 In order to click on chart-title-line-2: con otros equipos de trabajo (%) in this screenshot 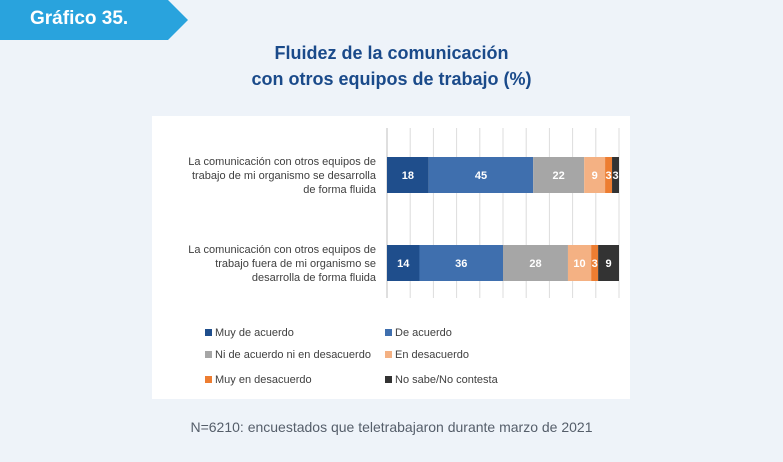, I will do `click(391, 79)`.